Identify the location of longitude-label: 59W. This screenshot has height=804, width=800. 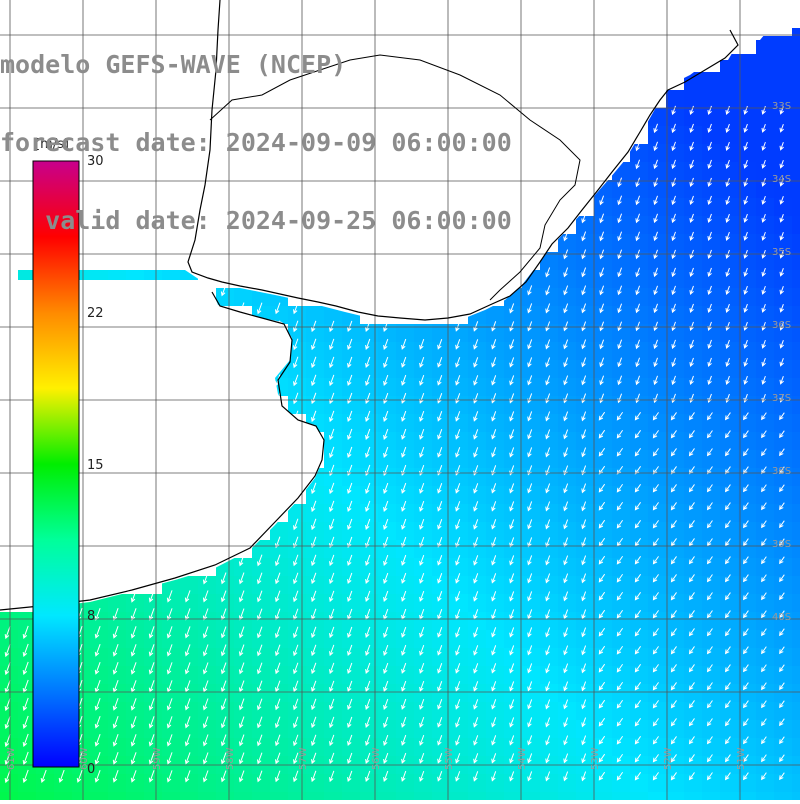
(157, 758).